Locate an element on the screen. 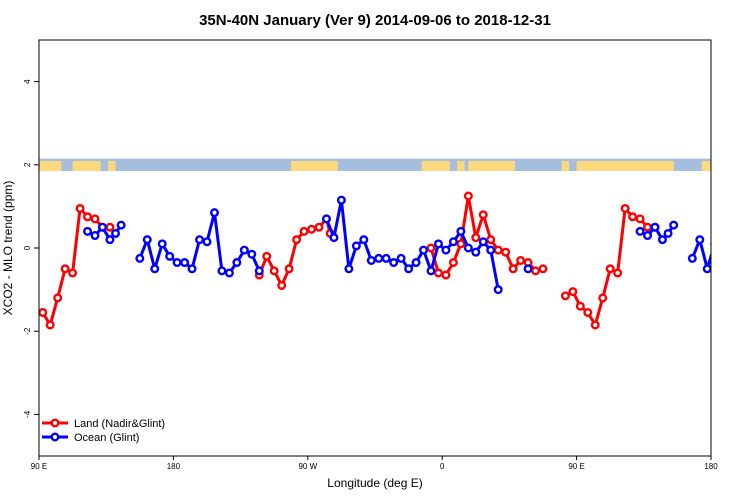 The height and width of the screenshot is (500, 750). x-tick-label: 180 is located at coordinates (711, 466).